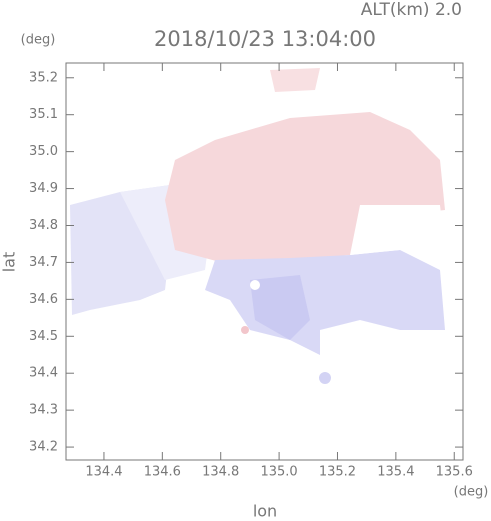 Image resolution: width=491 pixels, height=521 pixels. I want to click on y-tick-label: 35.0, so click(43, 151).